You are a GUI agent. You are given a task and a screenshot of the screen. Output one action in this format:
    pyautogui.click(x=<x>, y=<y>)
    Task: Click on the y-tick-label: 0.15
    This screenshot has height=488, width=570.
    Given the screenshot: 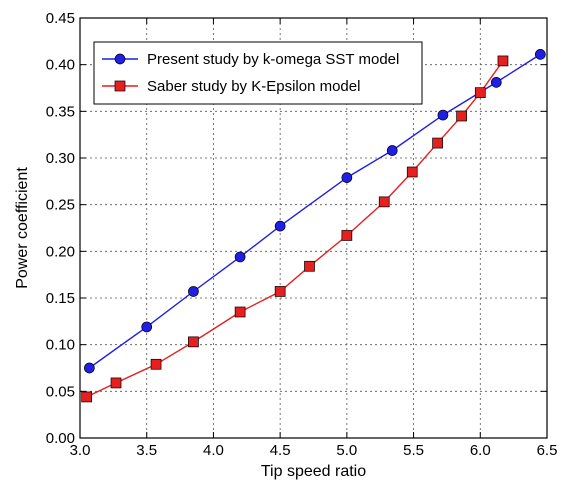 What is the action you would take?
    pyautogui.click(x=60, y=298)
    